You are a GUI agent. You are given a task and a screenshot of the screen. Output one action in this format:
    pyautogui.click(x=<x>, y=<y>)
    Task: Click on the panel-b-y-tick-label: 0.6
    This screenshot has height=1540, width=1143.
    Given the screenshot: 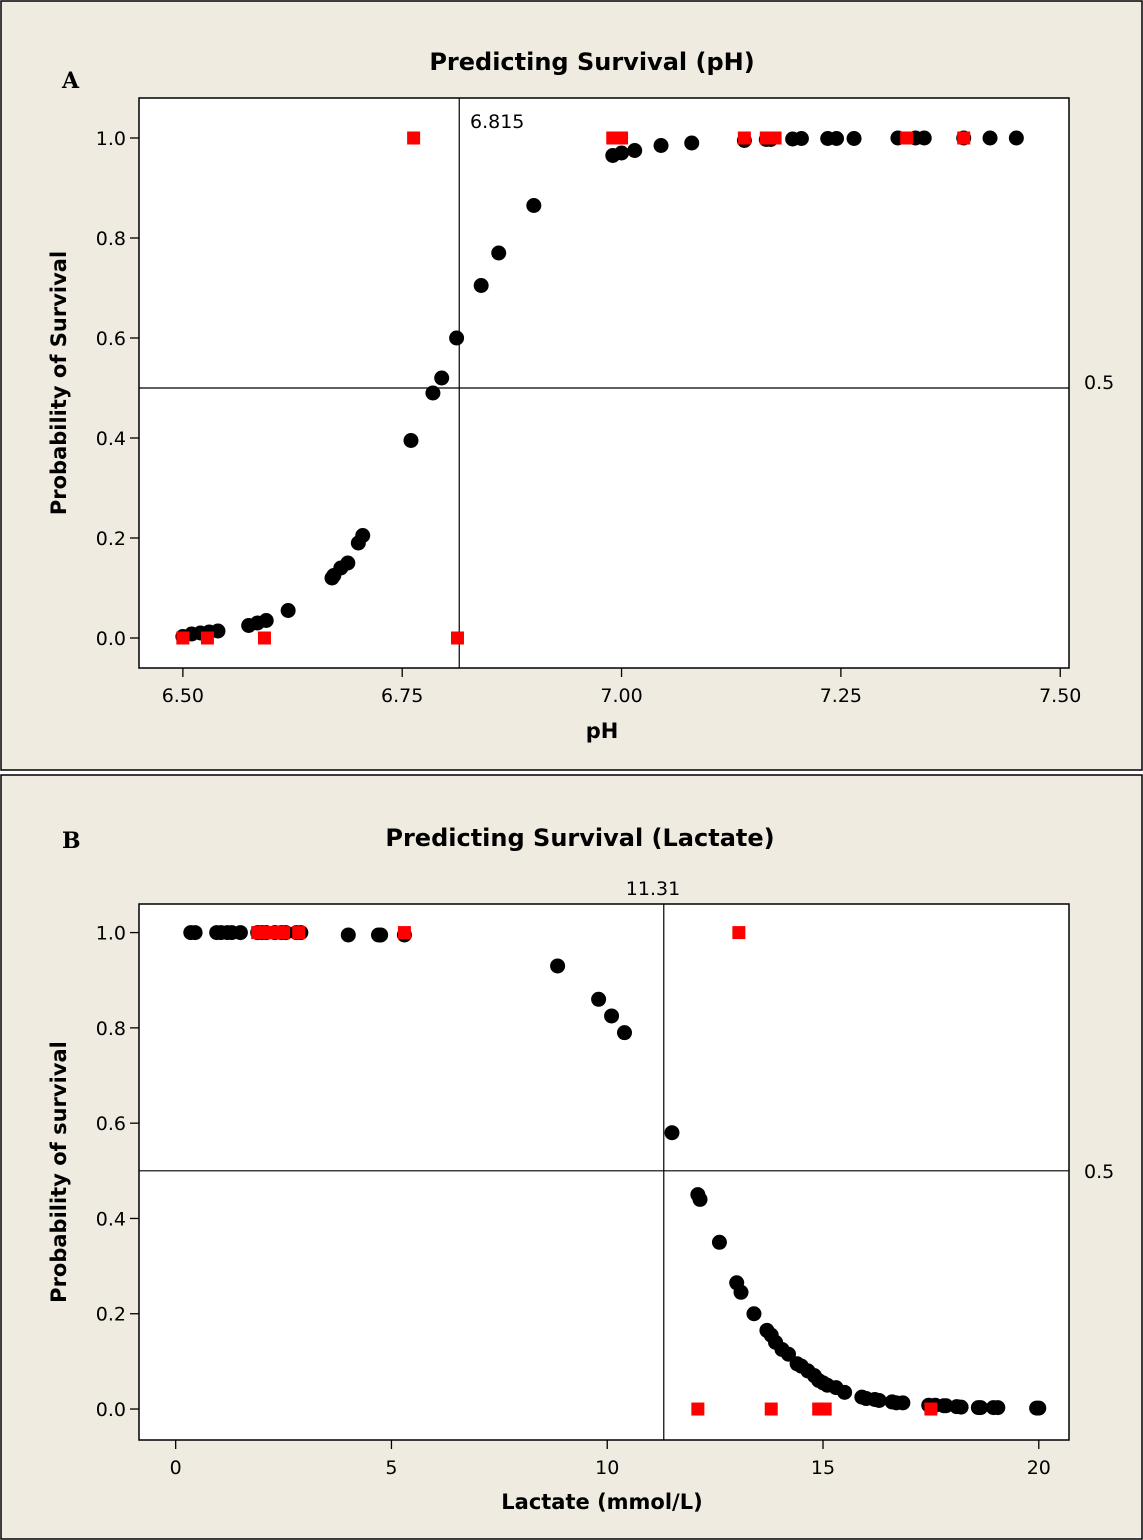 What is the action you would take?
    pyautogui.click(x=111, y=1124)
    